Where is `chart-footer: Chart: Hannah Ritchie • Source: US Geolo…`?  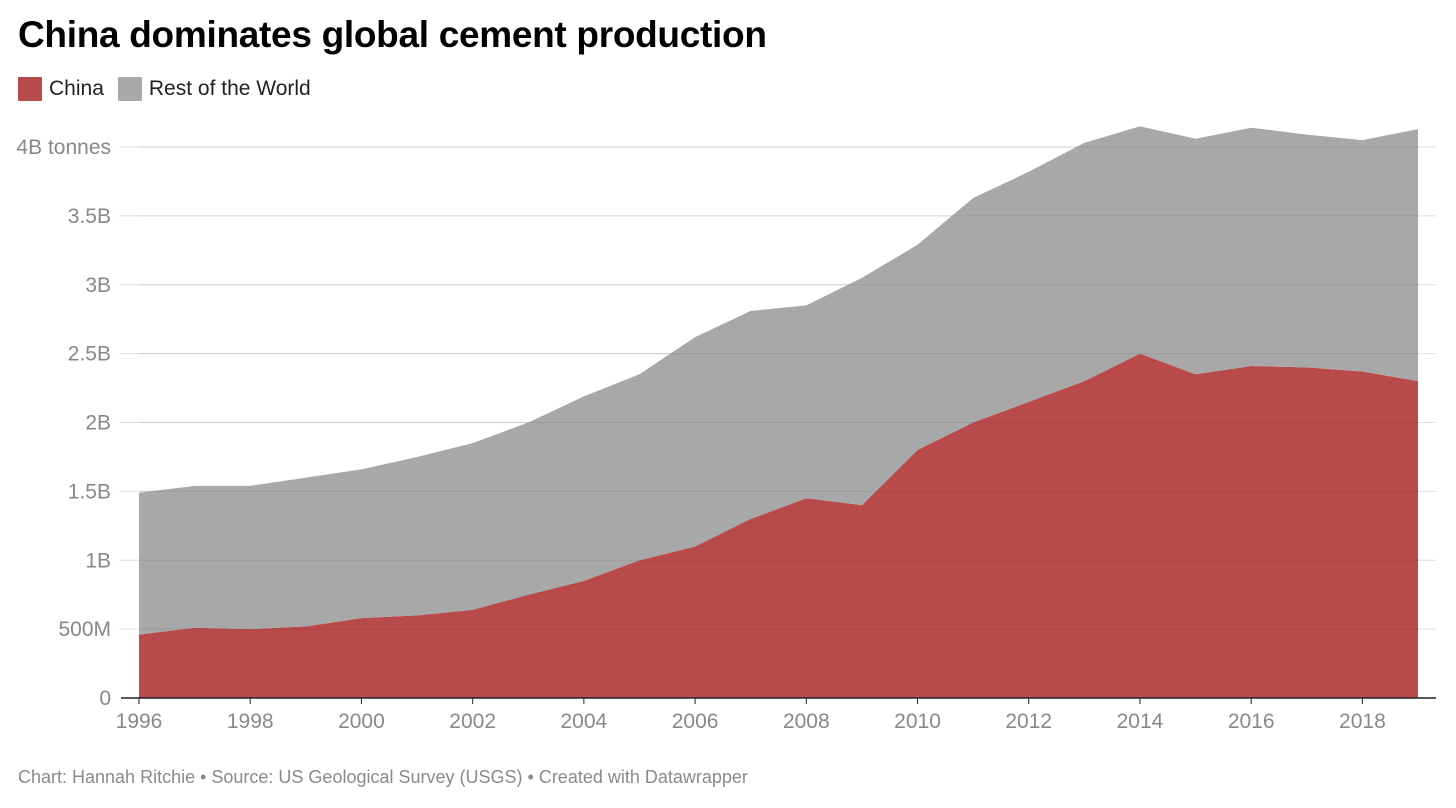 chart-footer: Chart: Hannah Ritchie • Source: US Geolo… is located at coordinates (383, 777).